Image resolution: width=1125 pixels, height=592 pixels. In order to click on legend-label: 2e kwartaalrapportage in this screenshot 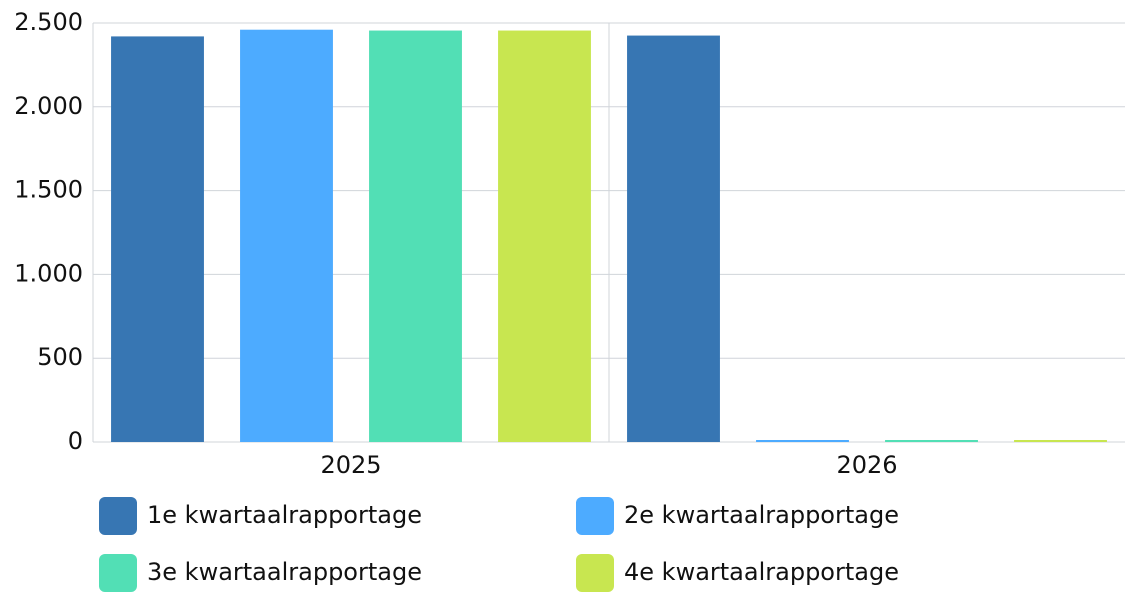, I will do `click(761, 515)`.